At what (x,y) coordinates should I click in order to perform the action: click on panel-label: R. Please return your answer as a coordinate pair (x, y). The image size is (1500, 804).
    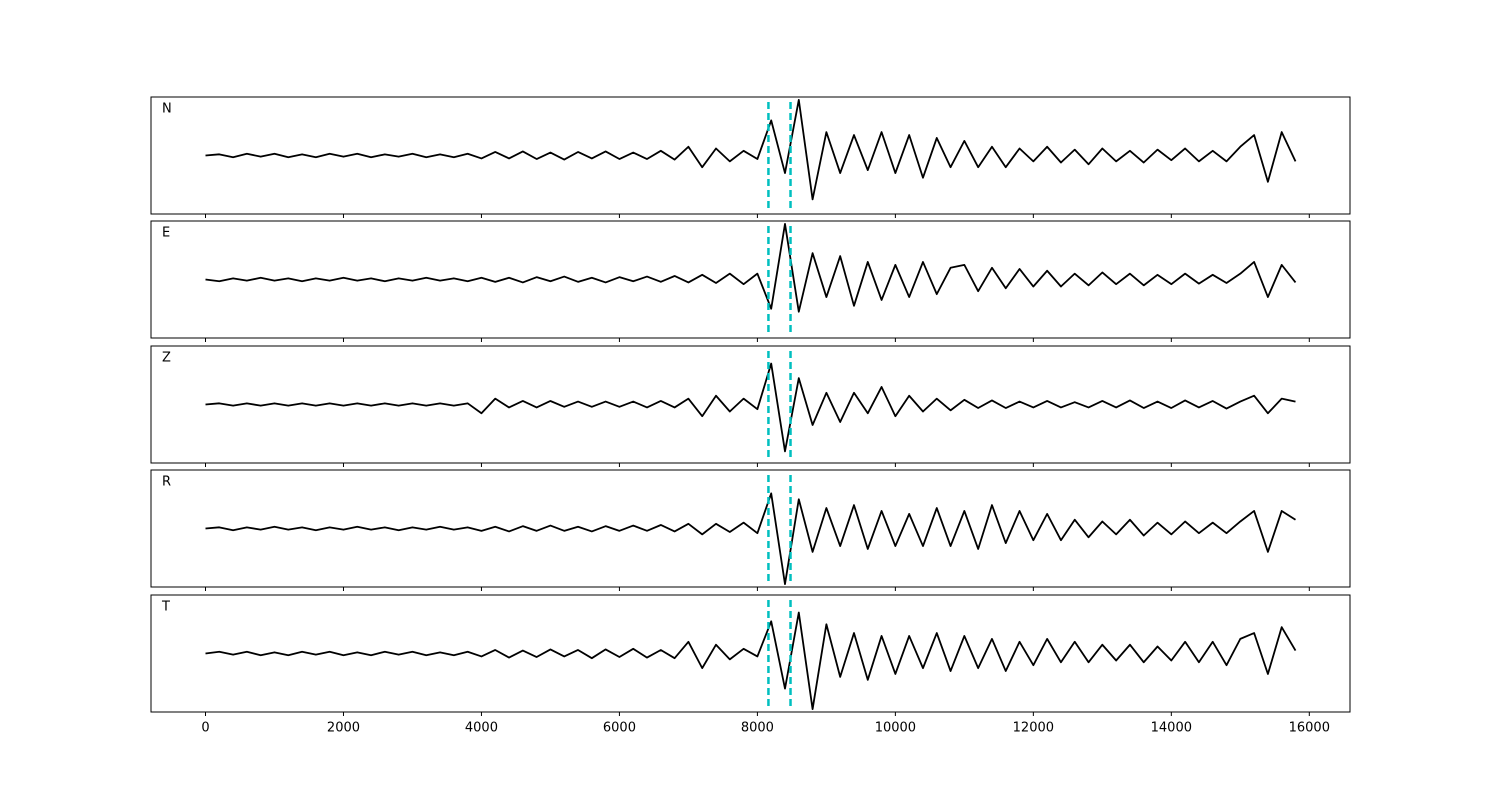
    Looking at the image, I should click on (166, 482).